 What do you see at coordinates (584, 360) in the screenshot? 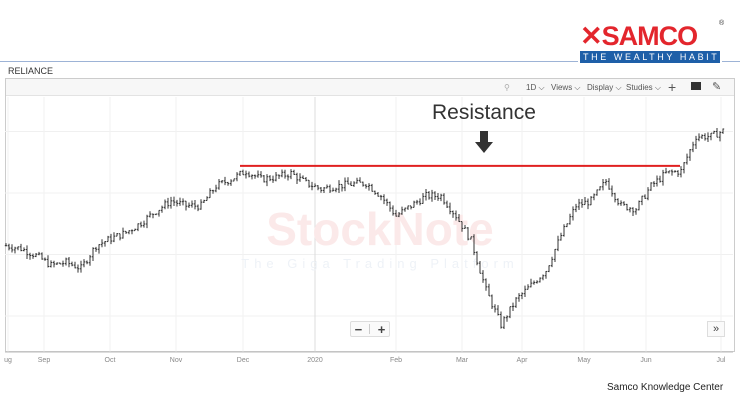
I see `x-tick-label: May` at bounding box center [584, 360].